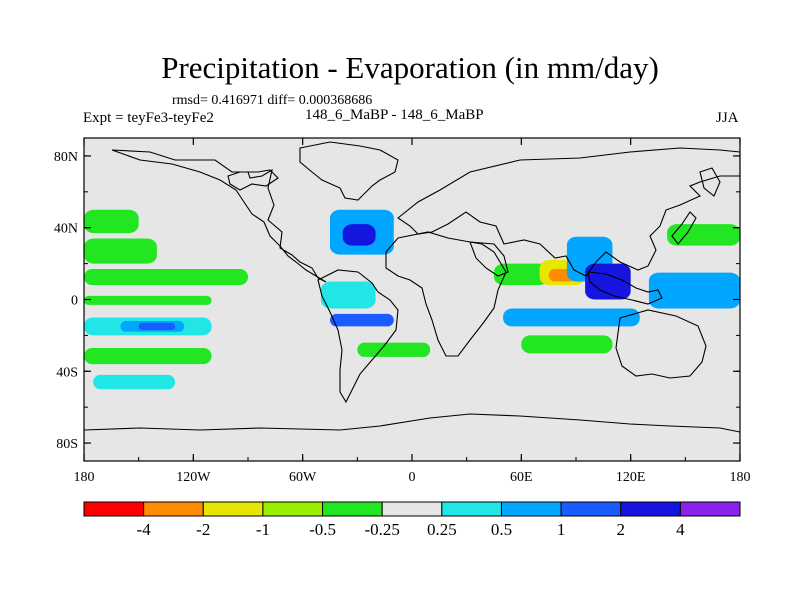 This screenshot has height=600, width=800. What do you see at coordinates (272, 100) in the screenshot?
I see `stats-line: rmsd= 0.416971 diff= 0.000368686` at bounding box center [272, 100].